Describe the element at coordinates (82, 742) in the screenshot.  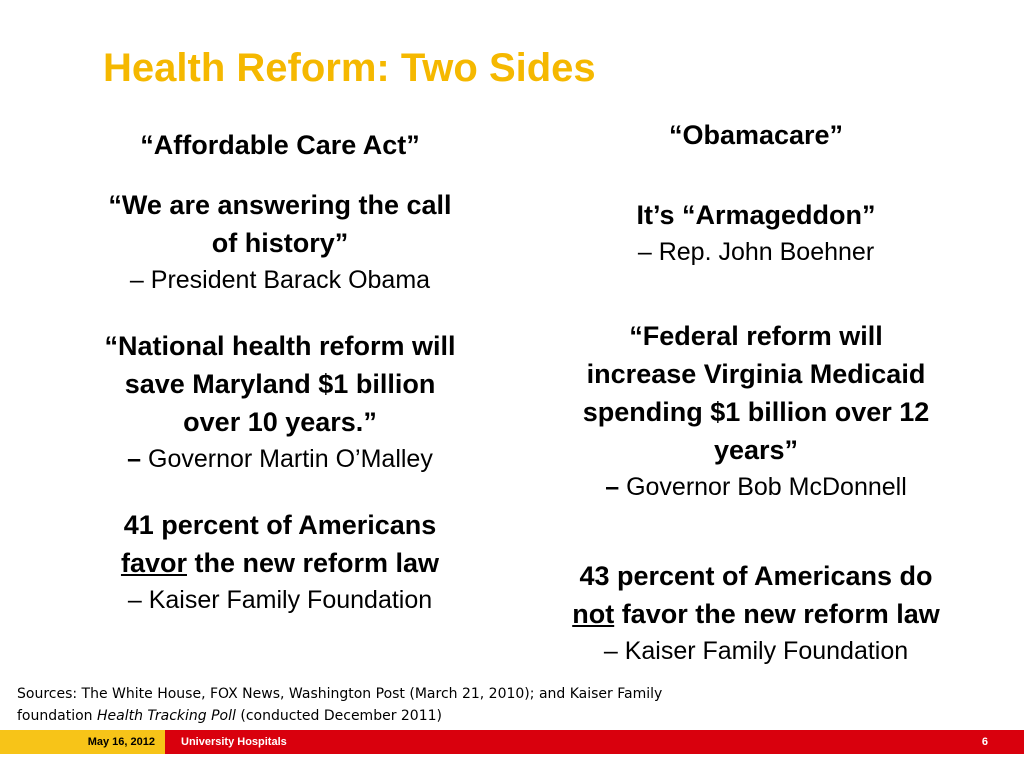
I see `footer-date: May 16, 2012` at that location.